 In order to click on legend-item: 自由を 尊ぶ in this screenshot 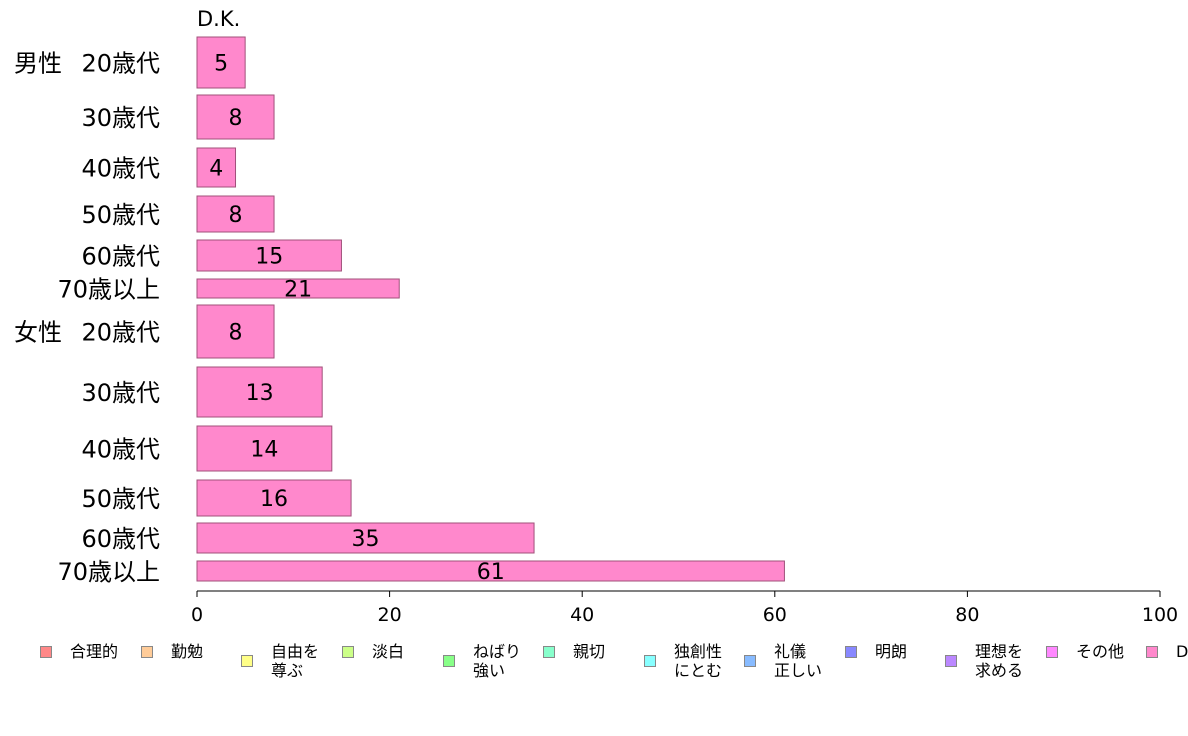, I will do `click(280, 661)`.